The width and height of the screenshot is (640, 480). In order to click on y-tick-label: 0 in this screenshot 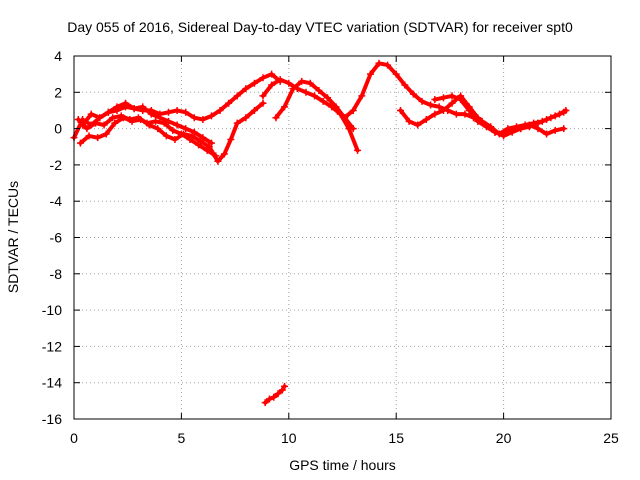, I will do `click(58, 129)`.